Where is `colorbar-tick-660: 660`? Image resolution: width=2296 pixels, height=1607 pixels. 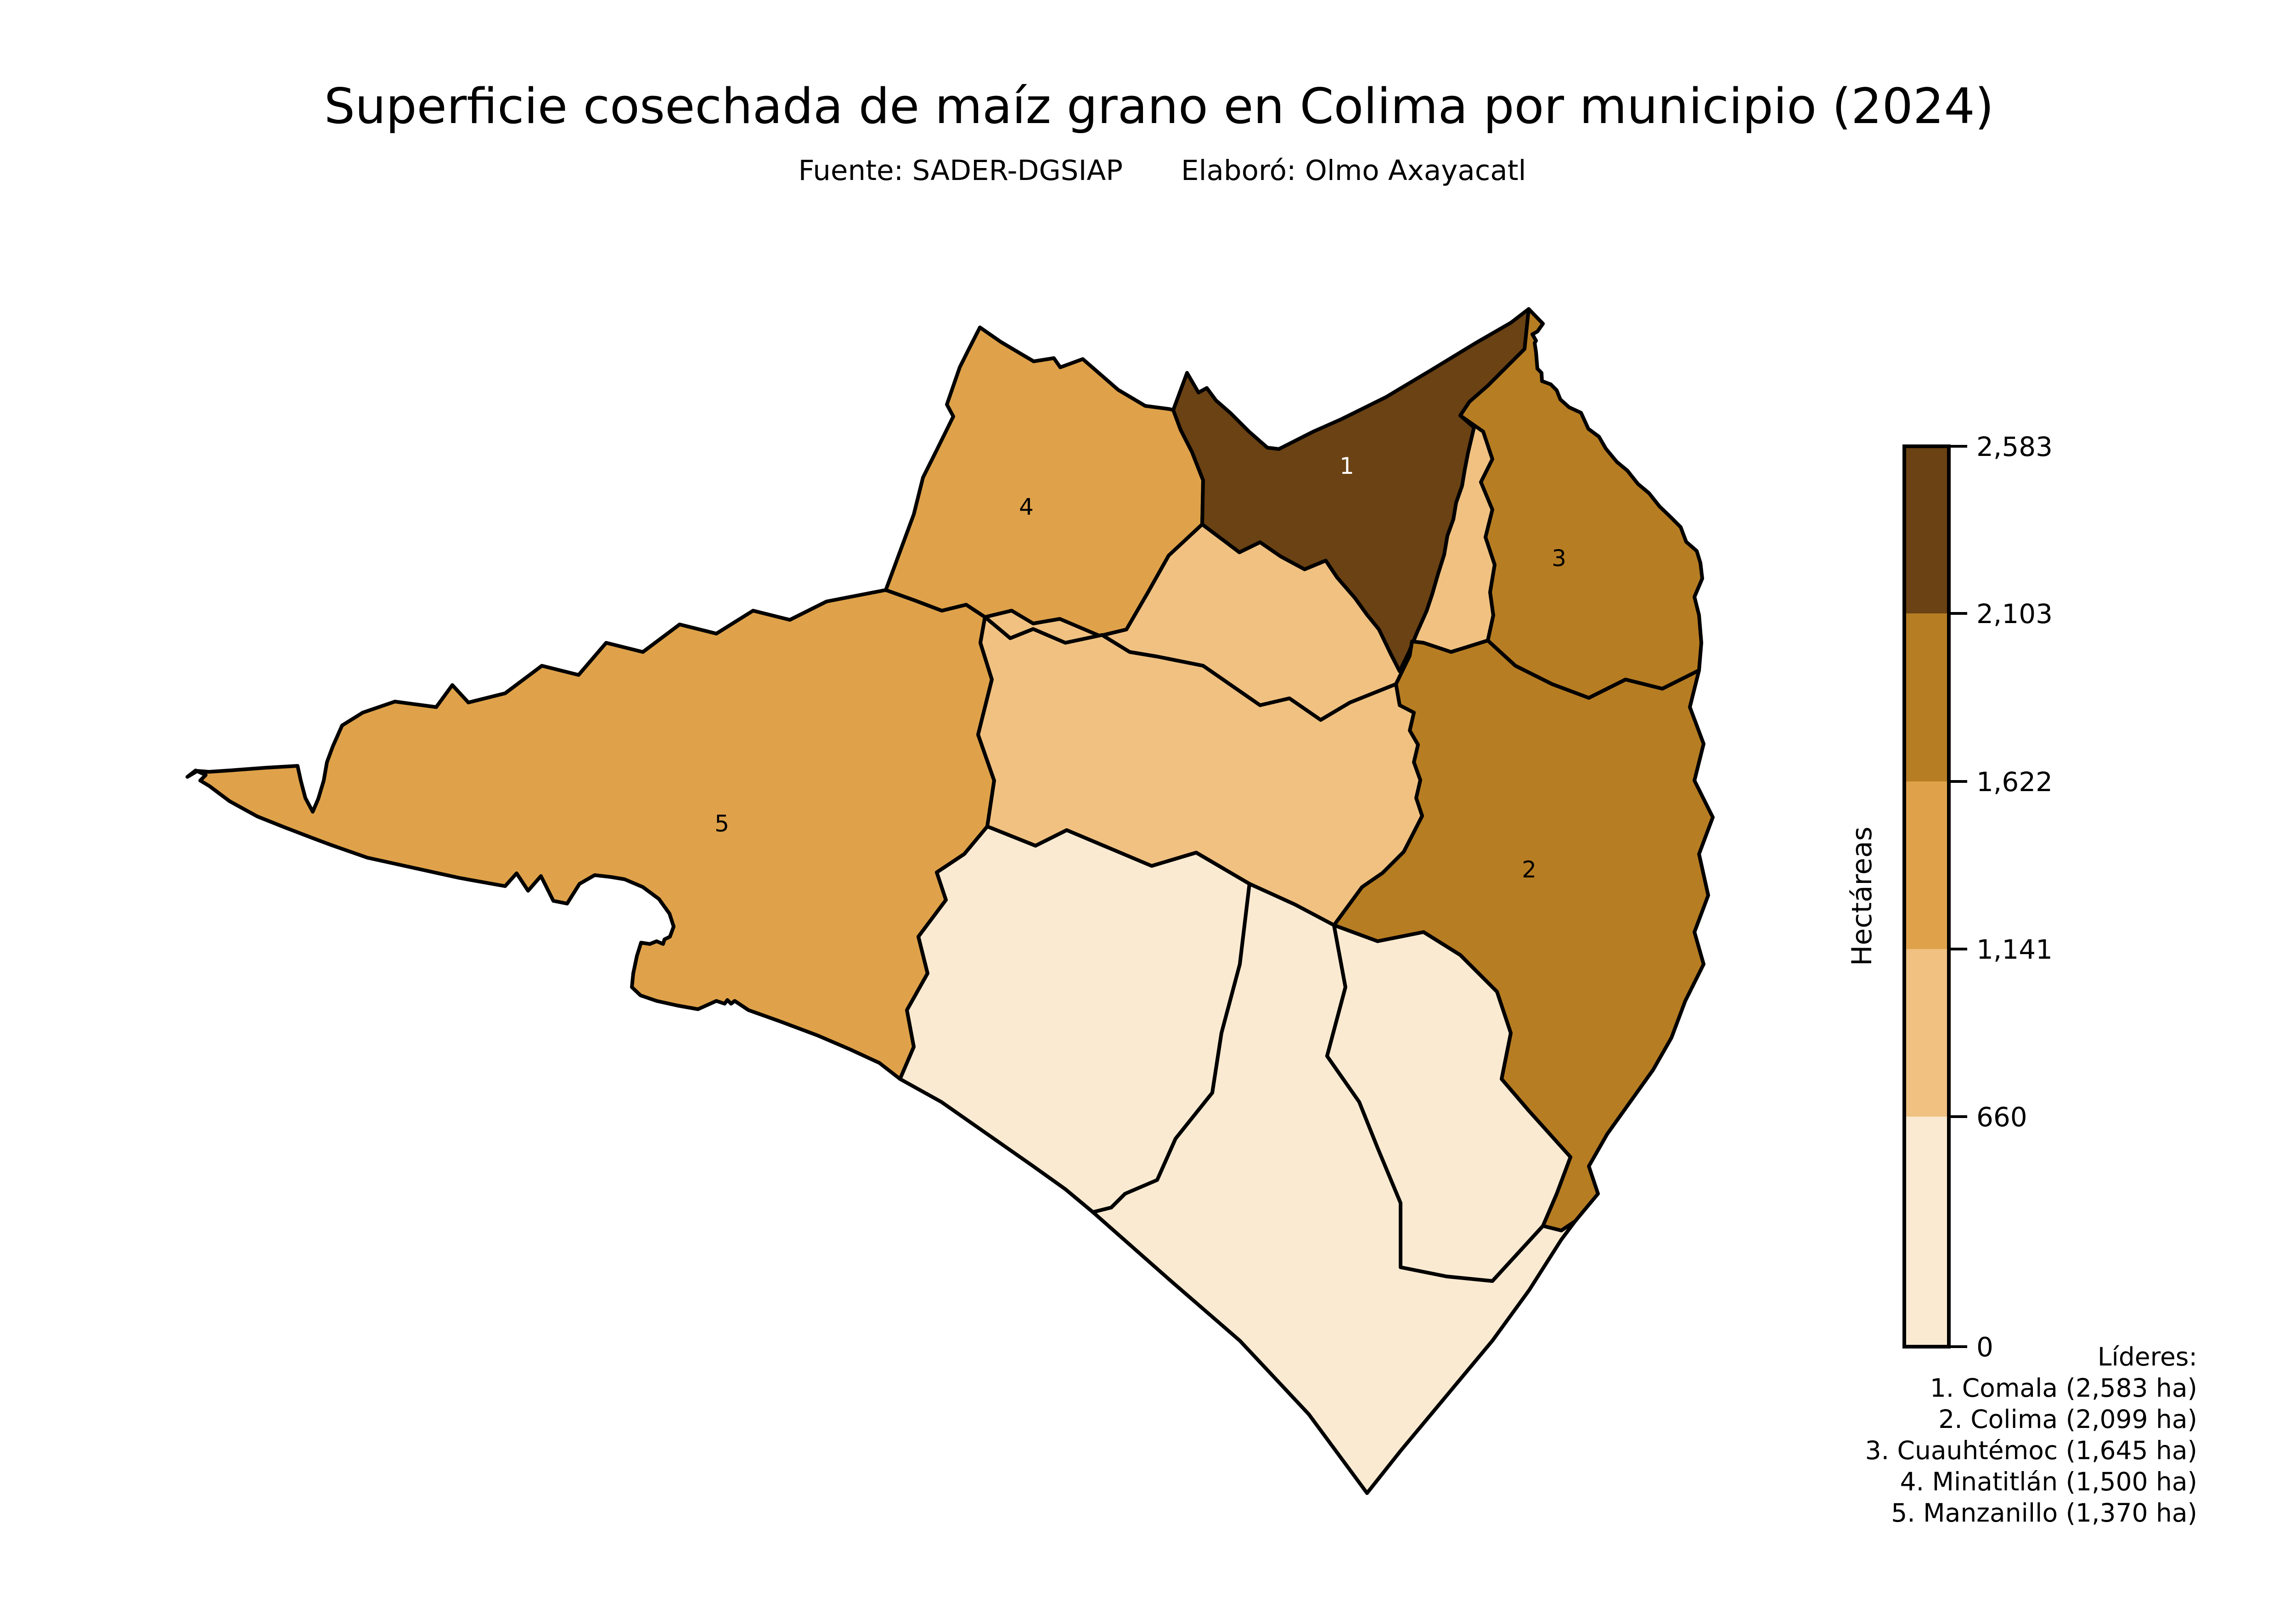
colorbar-tick-660: 660 is located at coordinates (2002, 1117).